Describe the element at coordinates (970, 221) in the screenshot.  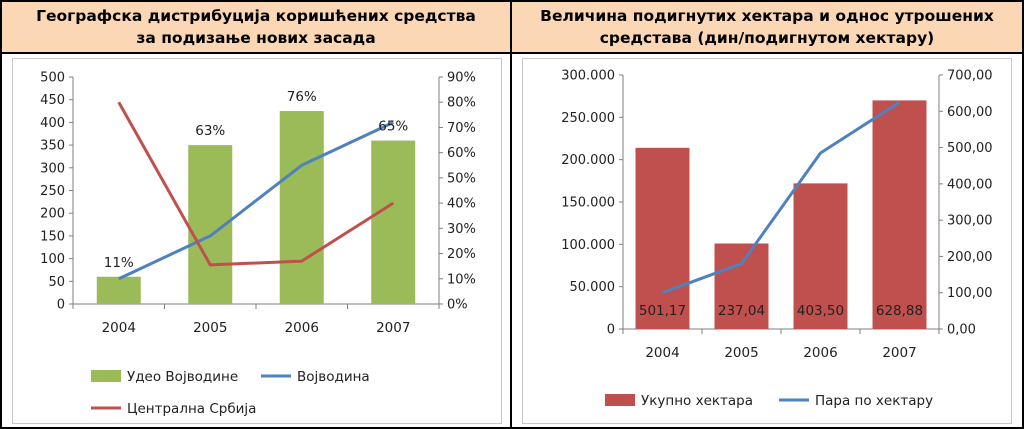
I see `y2-tick-label: 300,00` at that location.